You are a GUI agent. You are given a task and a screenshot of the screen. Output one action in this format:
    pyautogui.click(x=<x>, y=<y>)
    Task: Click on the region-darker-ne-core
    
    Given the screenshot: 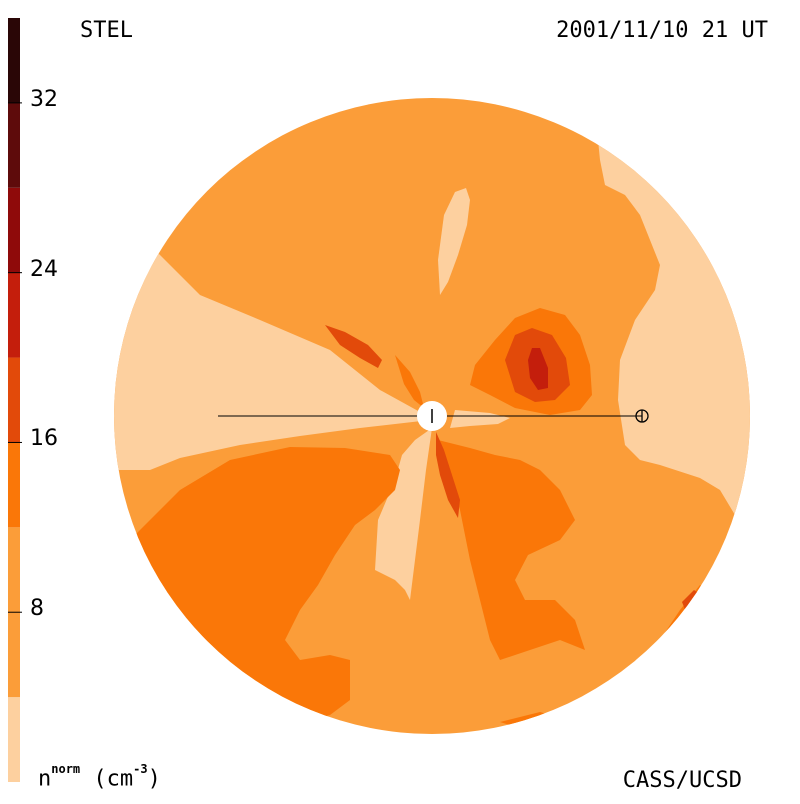 What is the action you would take?
    pyautogui.click(x=538, y=369)
    